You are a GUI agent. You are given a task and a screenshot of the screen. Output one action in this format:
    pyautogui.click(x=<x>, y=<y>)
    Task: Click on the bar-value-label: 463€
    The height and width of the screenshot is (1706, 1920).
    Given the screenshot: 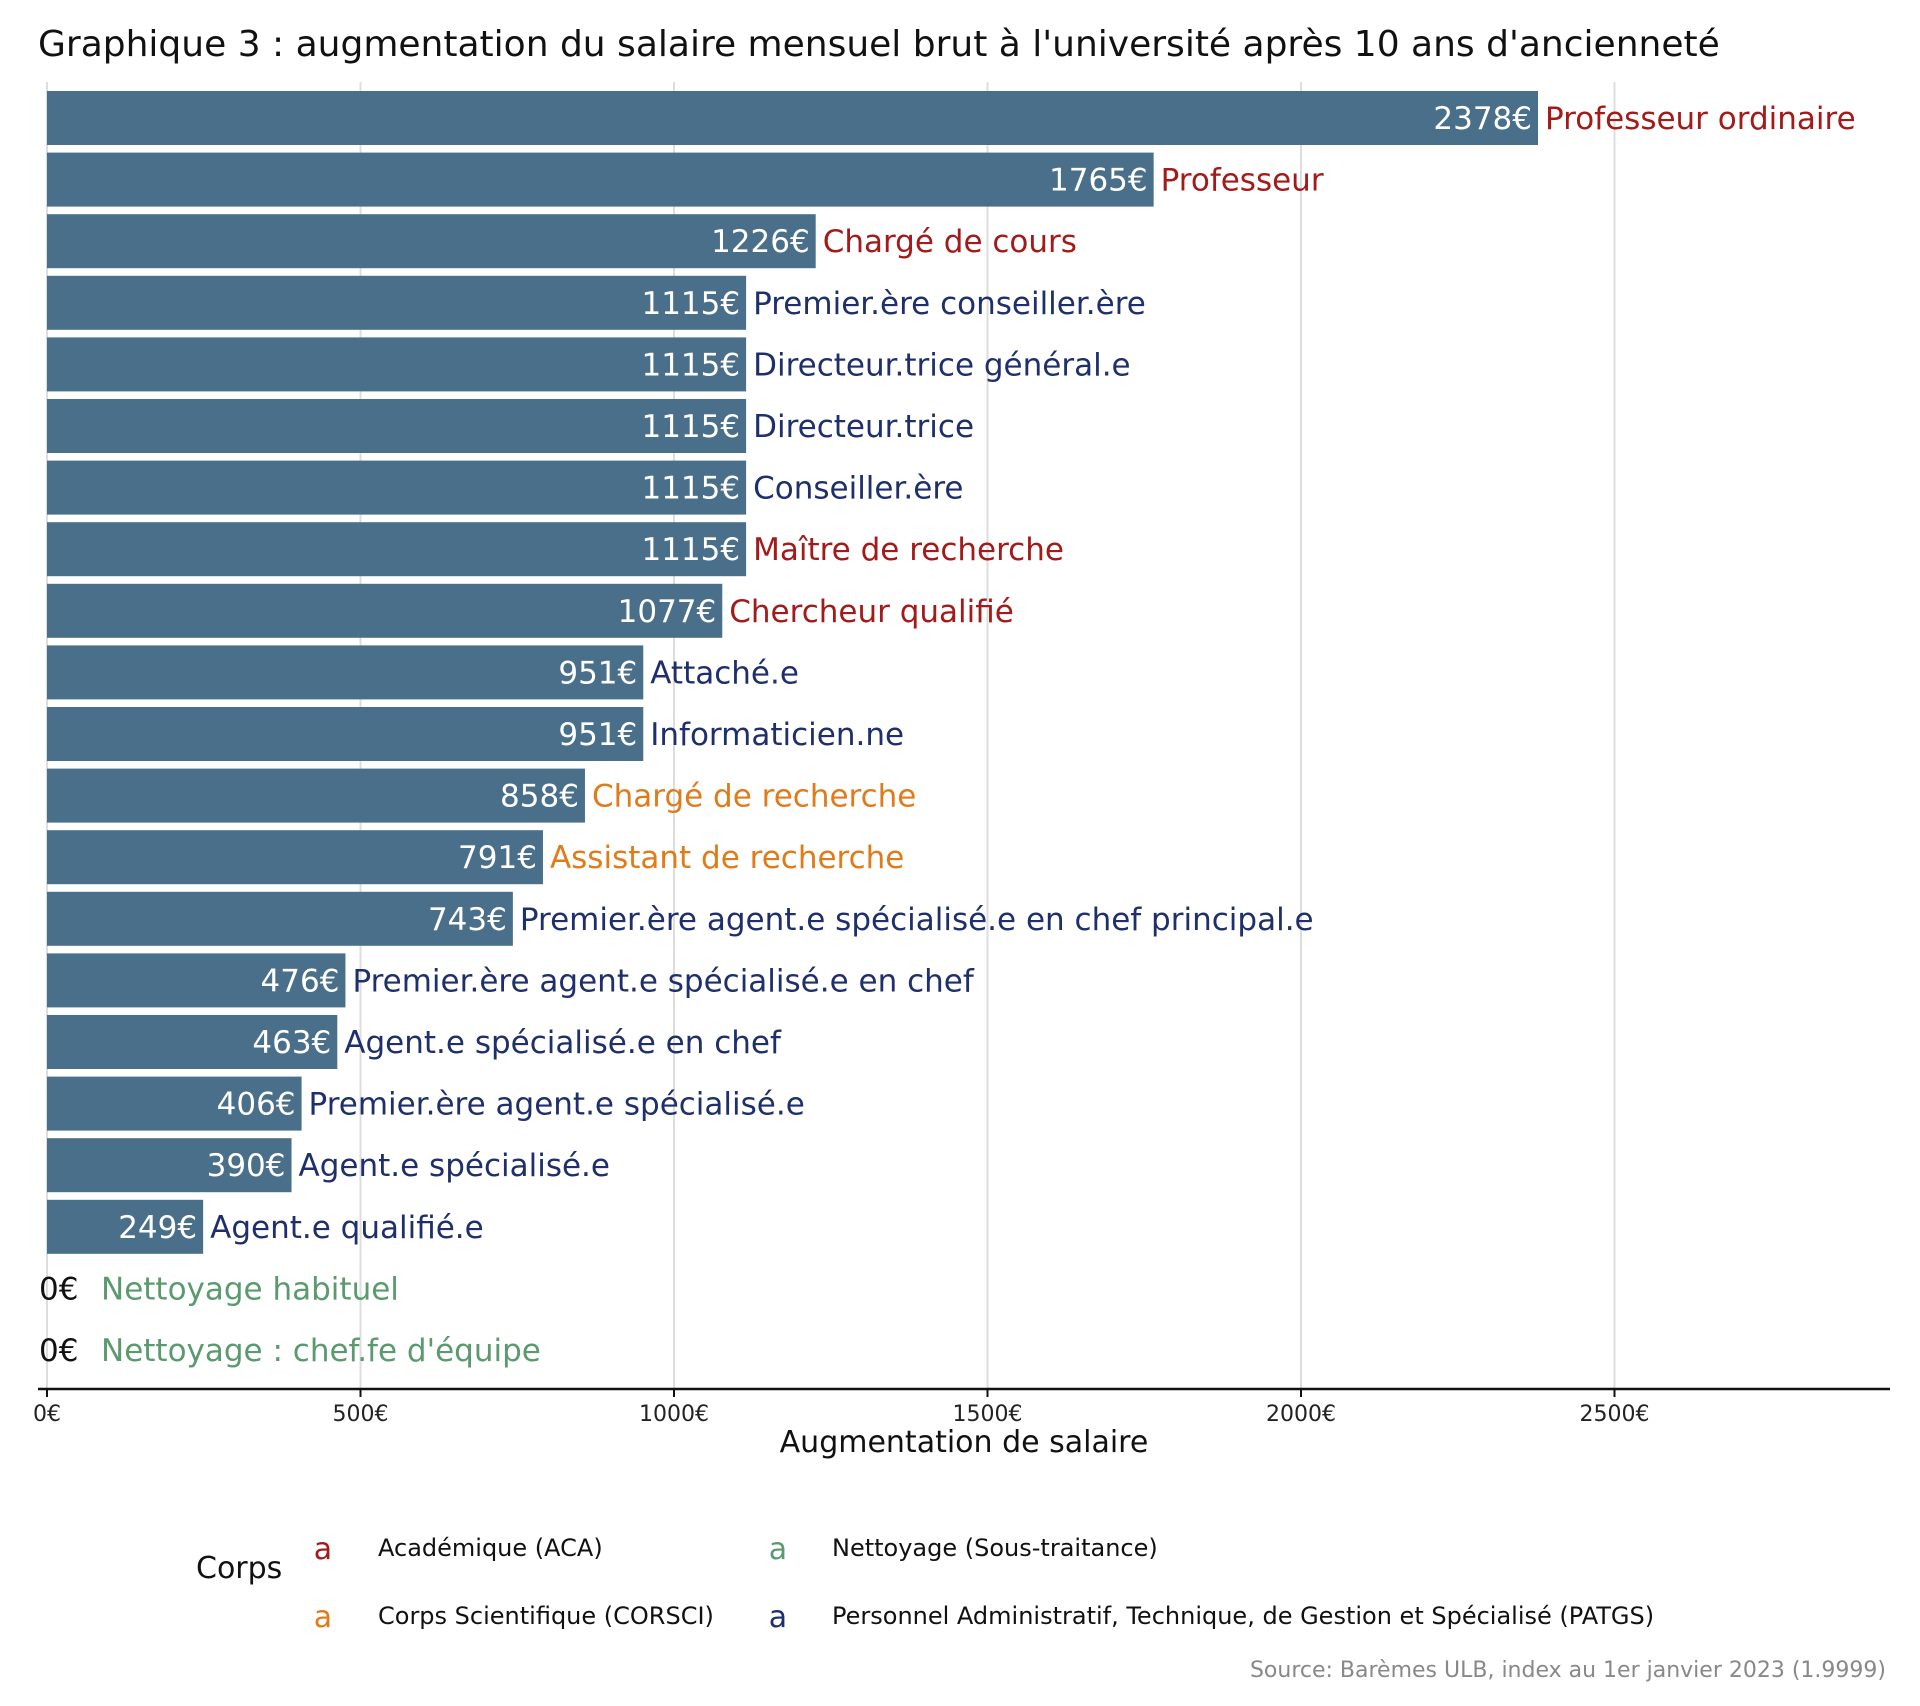 What is the action you would take?
    pyautogui.click(x=291, y=1043)
    